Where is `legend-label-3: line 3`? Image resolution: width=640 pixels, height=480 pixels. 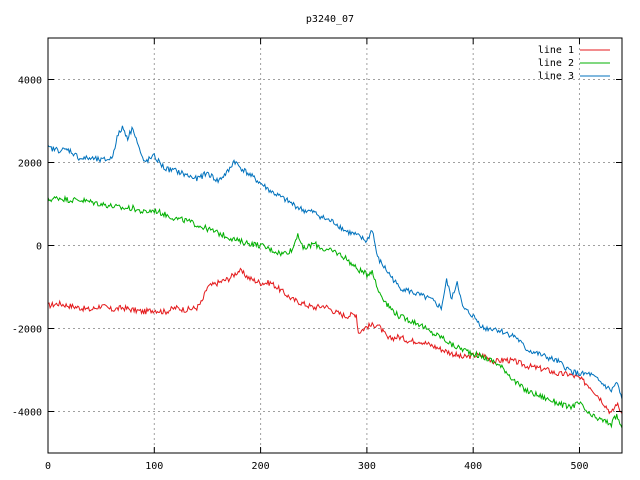 legend-label-3: line 3 is located at coordinates (556, 76).